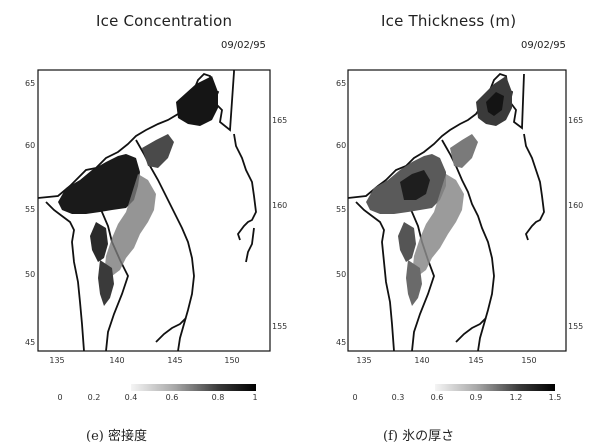  Describe the element at coordinates (116, 436) in the screenshot. I see `panel-caption: (e) 密接度` at that location.